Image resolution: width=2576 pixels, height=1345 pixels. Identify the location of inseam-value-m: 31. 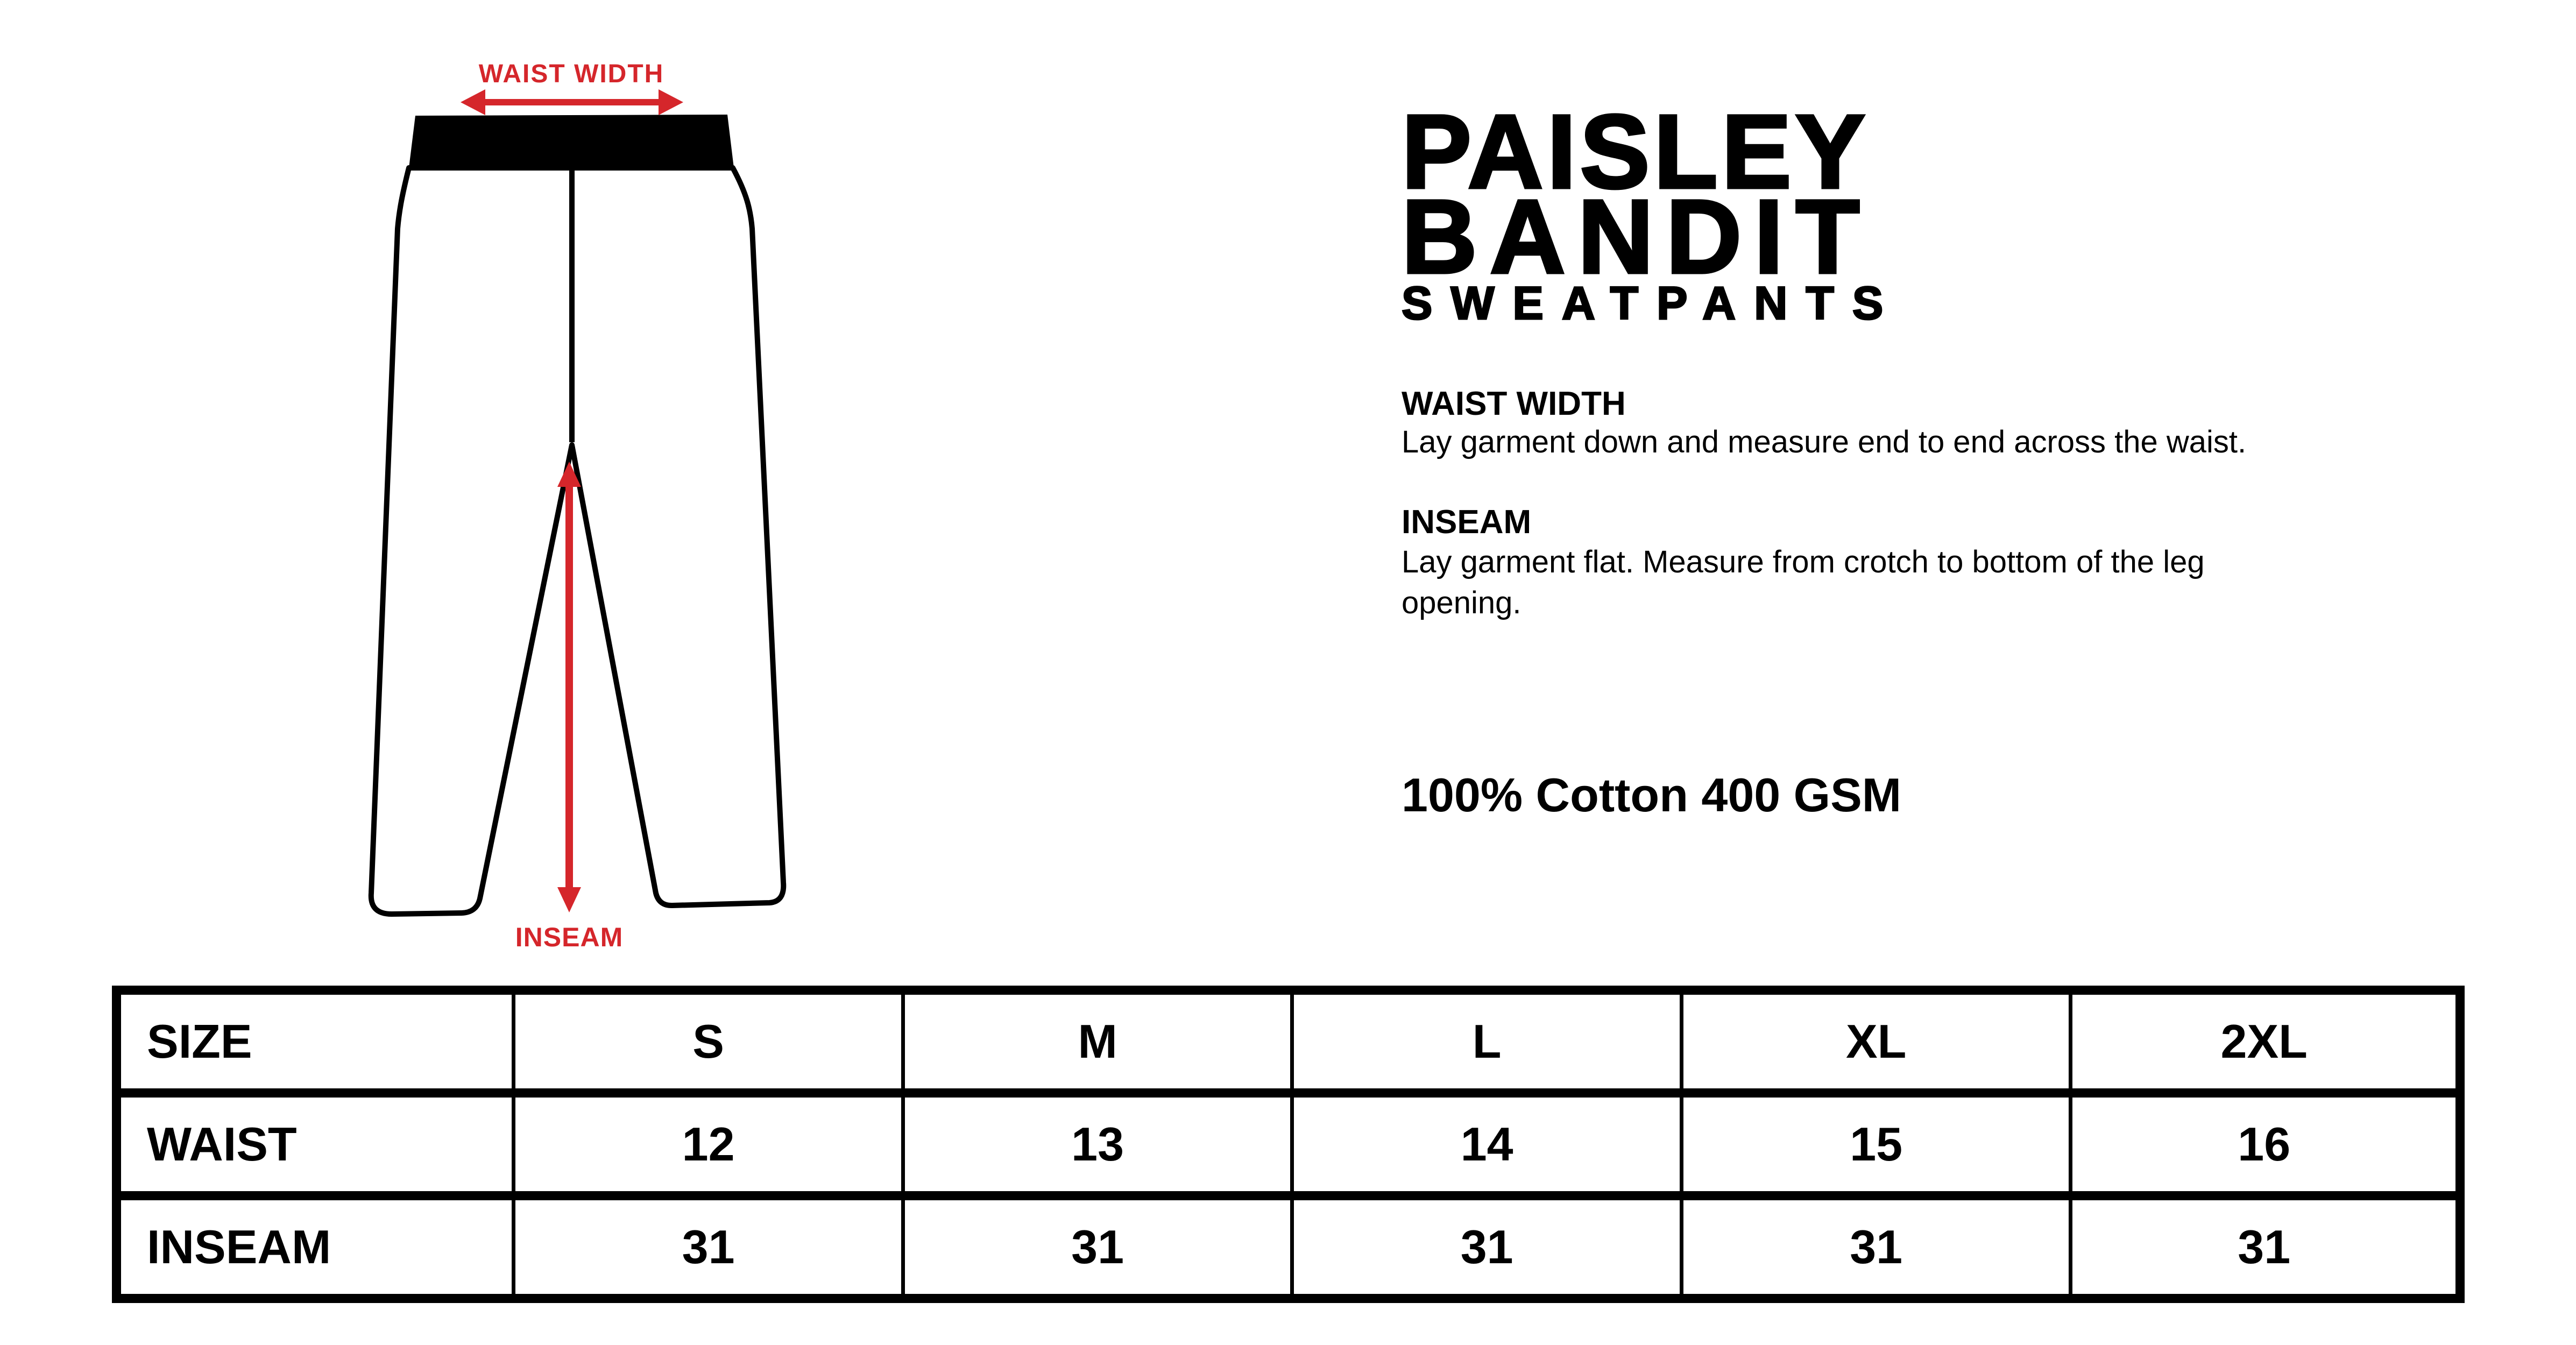
(1097, 1247).